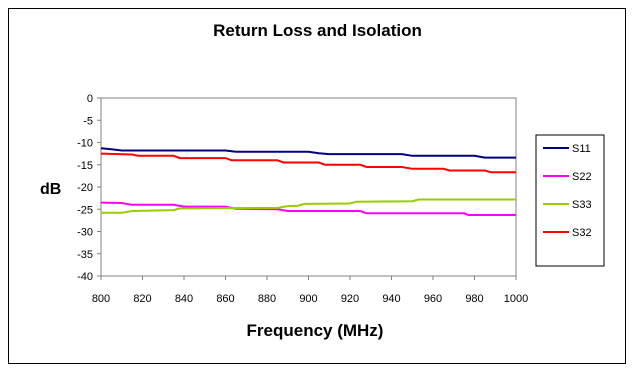  I want to click on y-tick-label: -10, so click(85, 144).